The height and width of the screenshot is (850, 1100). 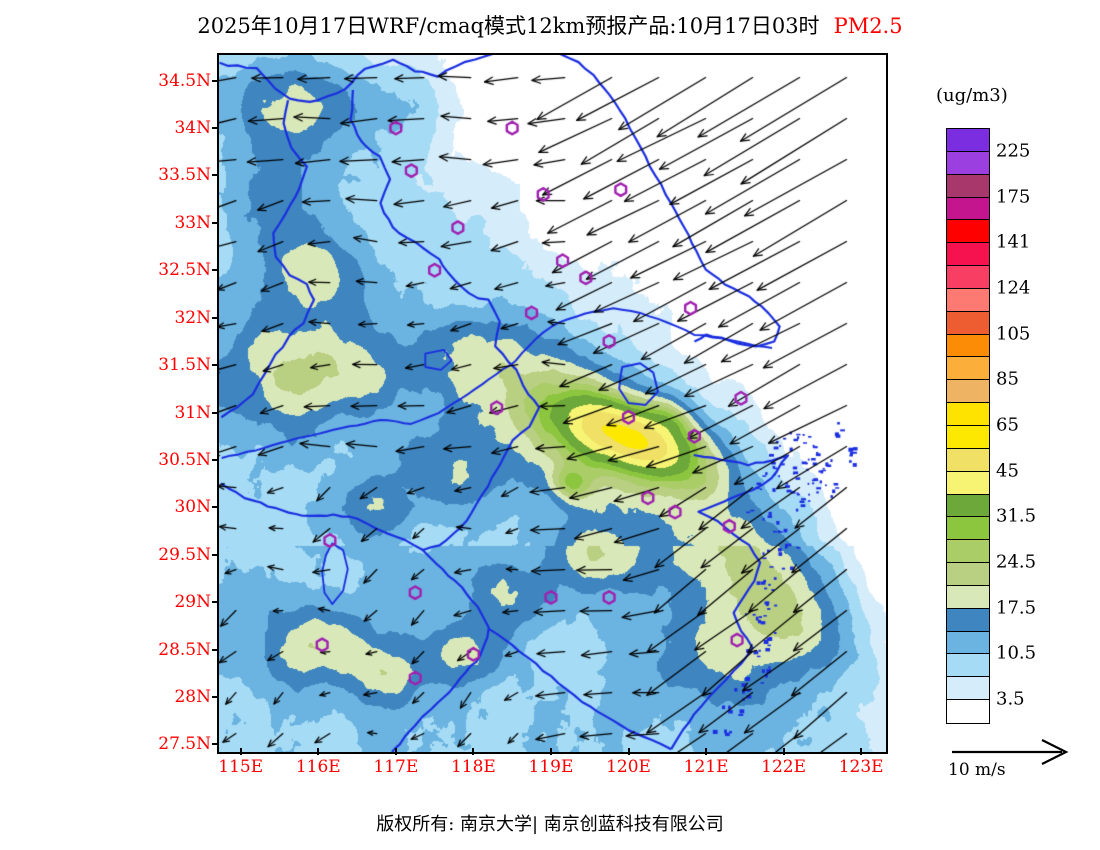 I want to click on latitude-tick-label: 31N, so click(x=192, y=412).